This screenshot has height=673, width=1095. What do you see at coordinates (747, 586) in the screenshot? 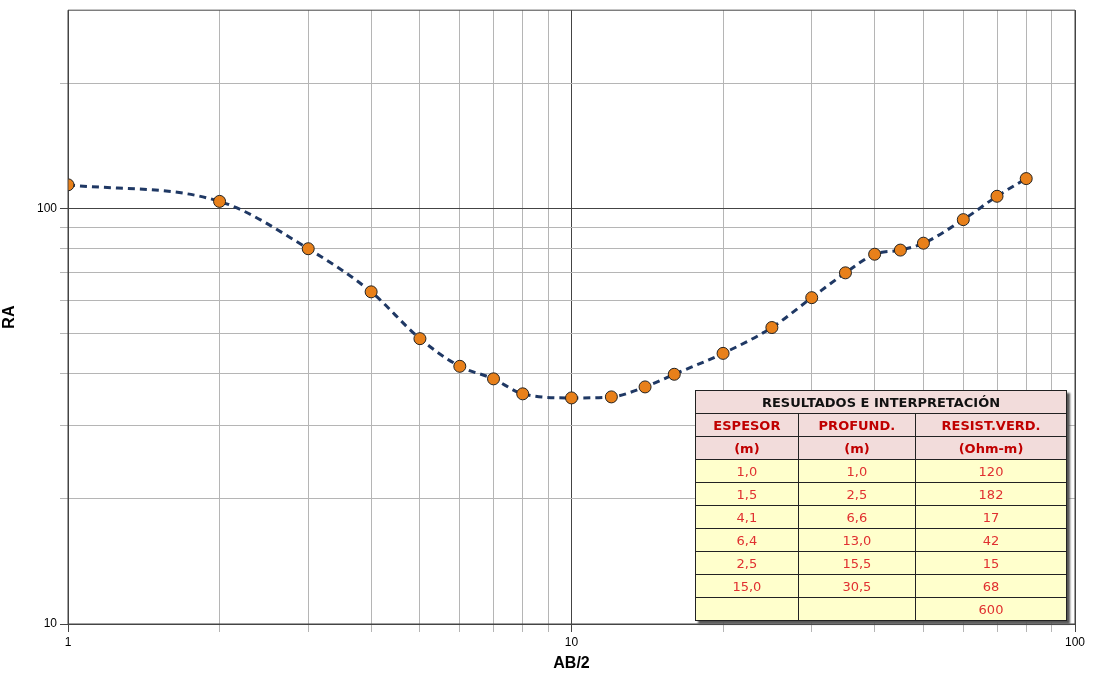
I see `text: 15,0` at bounding box center [747, 586].